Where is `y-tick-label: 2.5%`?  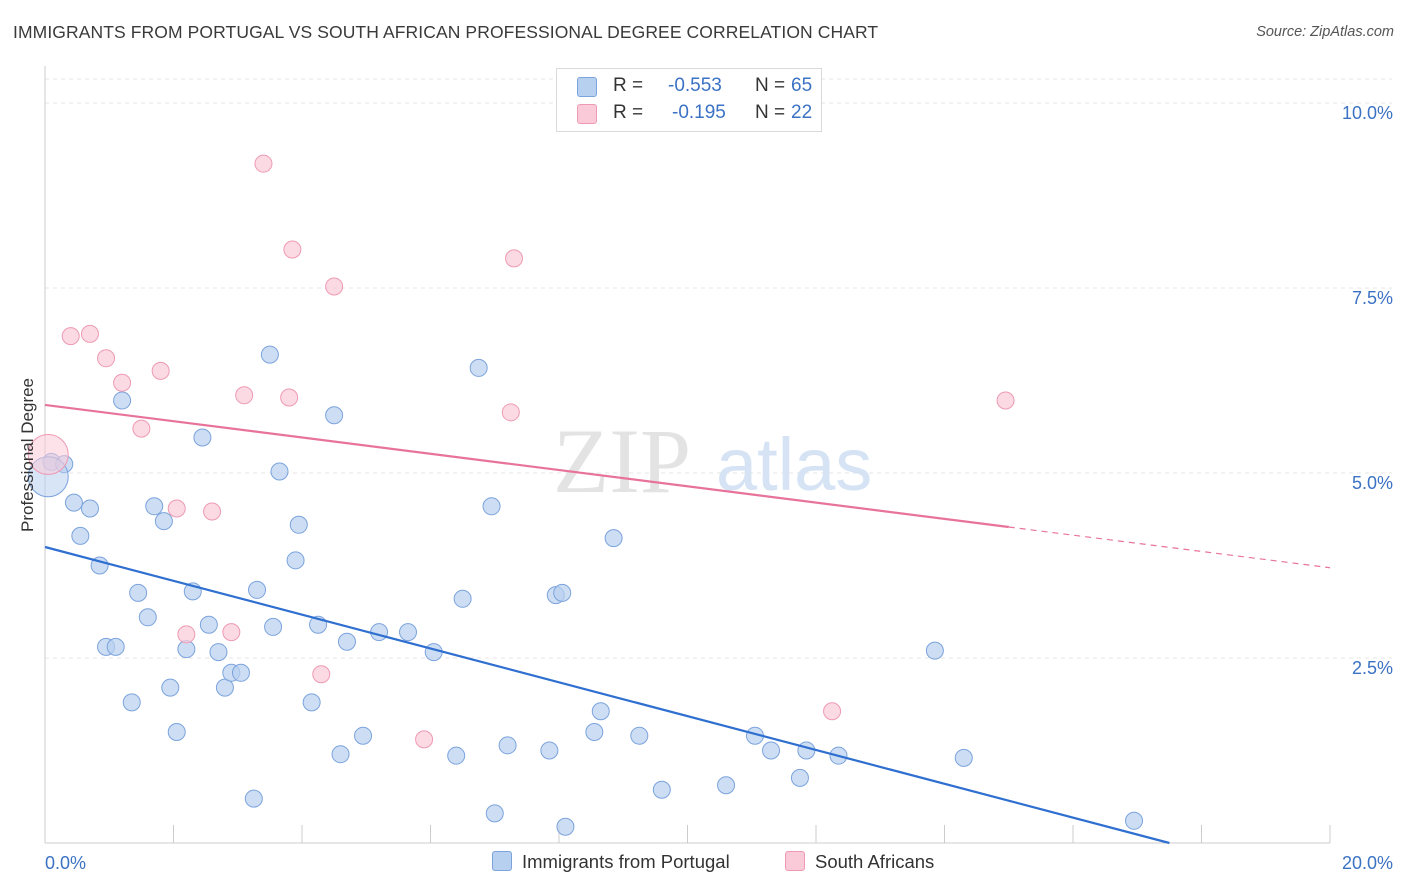 y-tick-label: 2.5% is located at coordinates (1372, 668).